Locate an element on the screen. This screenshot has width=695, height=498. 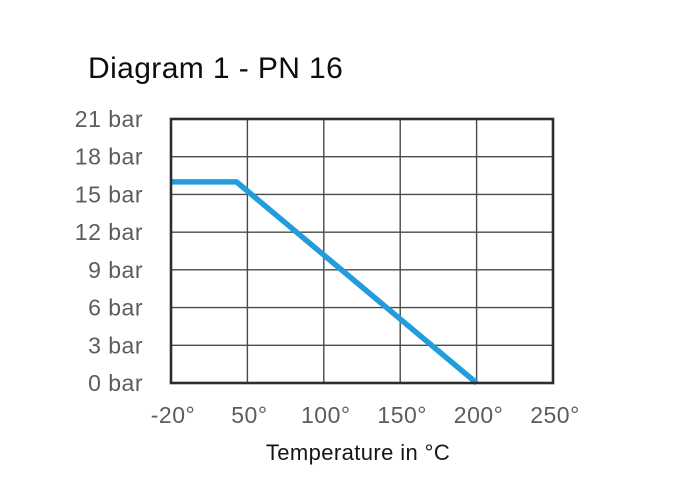
y-tick-label: 15 bar is located at coordinates (109, 194).